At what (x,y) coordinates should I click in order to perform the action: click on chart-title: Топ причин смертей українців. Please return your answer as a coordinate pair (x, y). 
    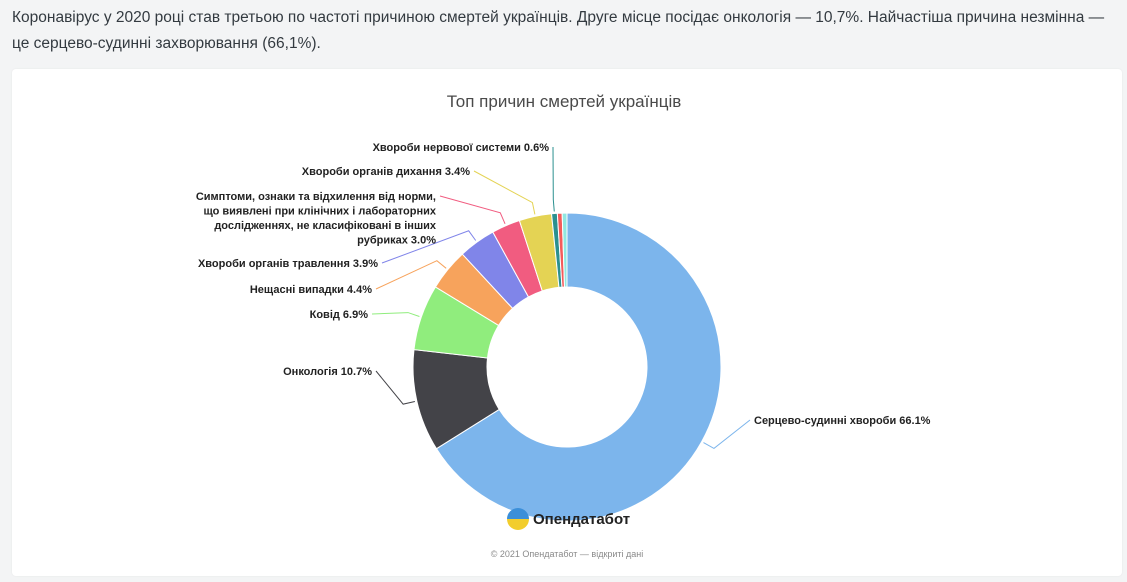
    Looking at the image, I should click on (564, 101).